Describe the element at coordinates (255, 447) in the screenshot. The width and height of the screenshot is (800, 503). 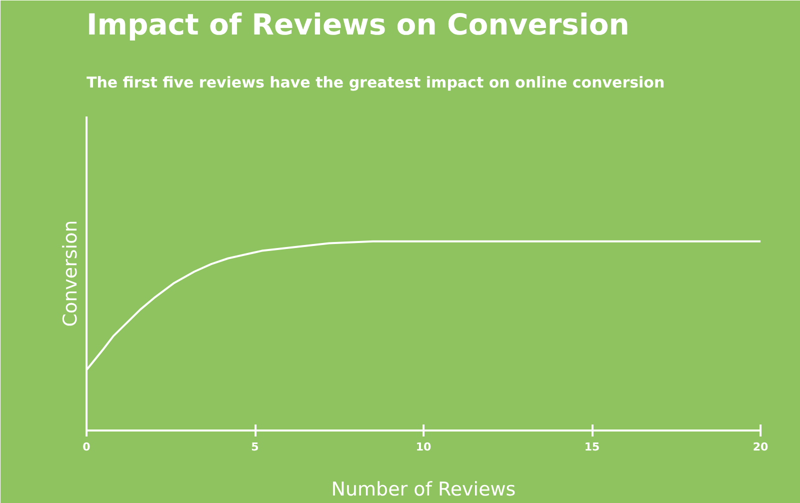
I see `x-tick-label: 5` at that location.